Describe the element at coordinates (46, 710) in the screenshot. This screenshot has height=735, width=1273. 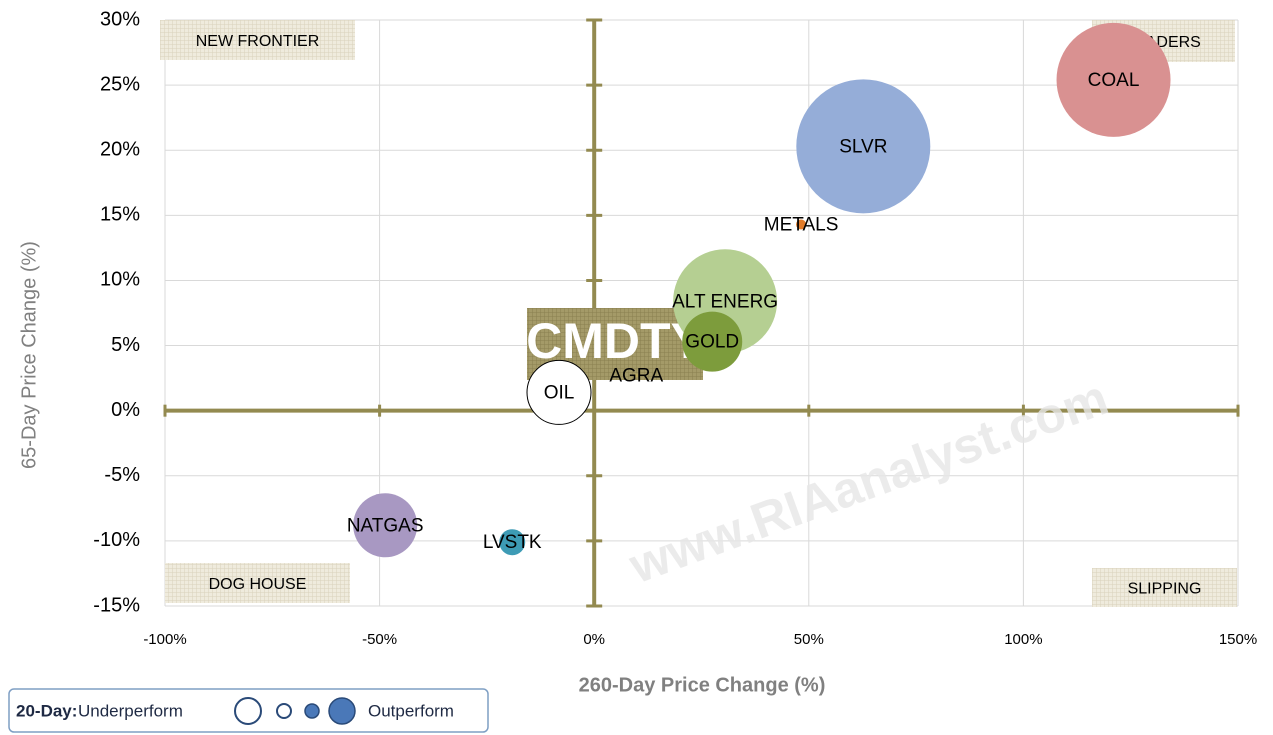
I see `legend-title: 20-Day:` at that location.